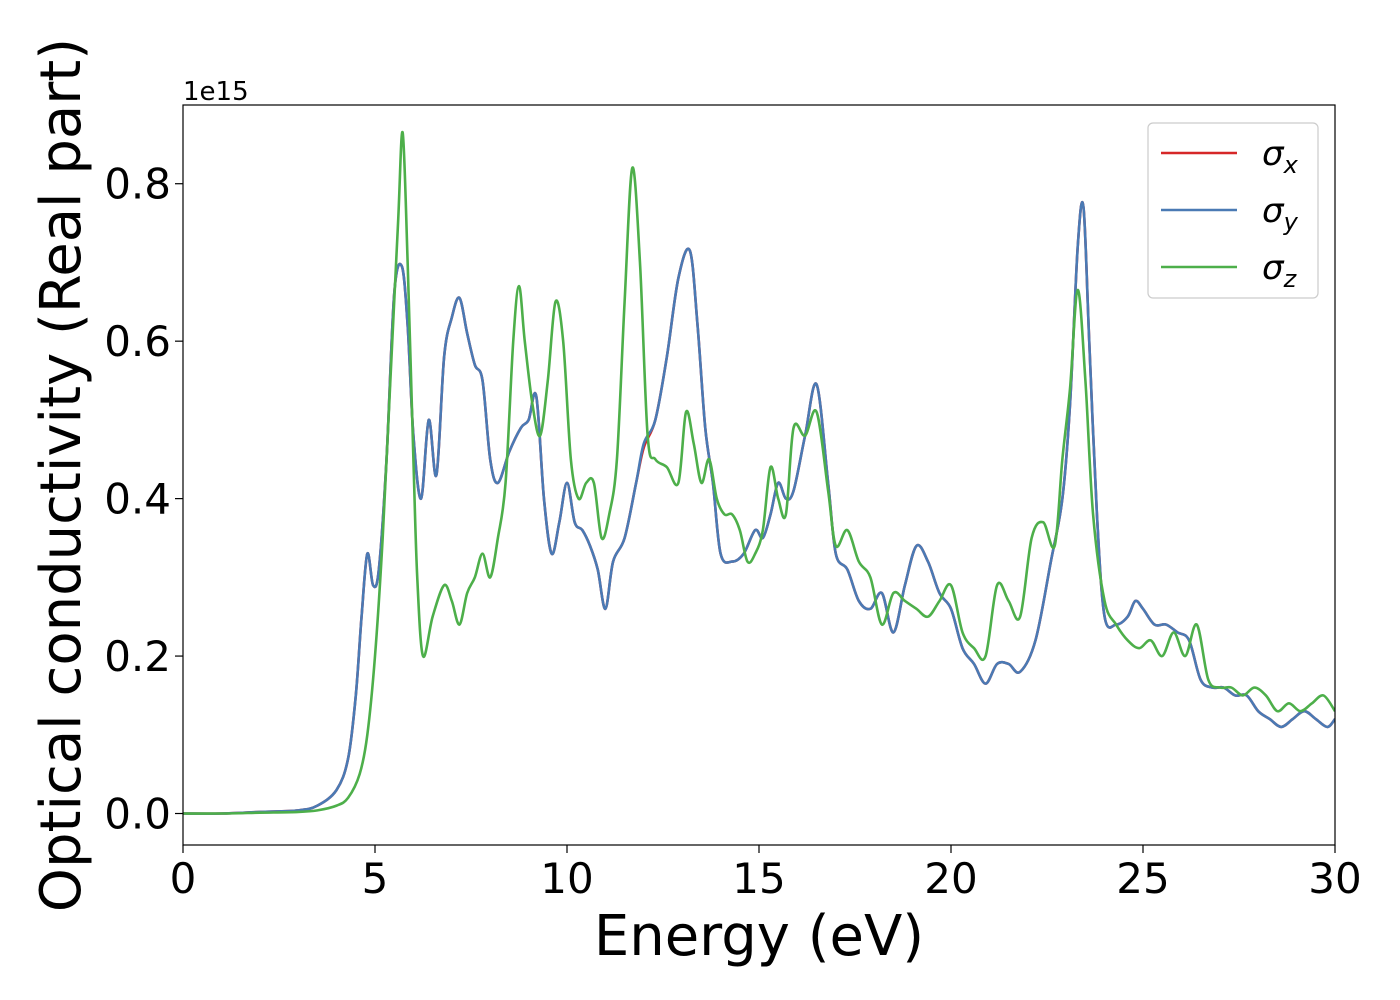  Describe the element at coordinates (61, 475) in the screenshot. I see `y-axis-label: Optical conductivity (Real part)` at that location.